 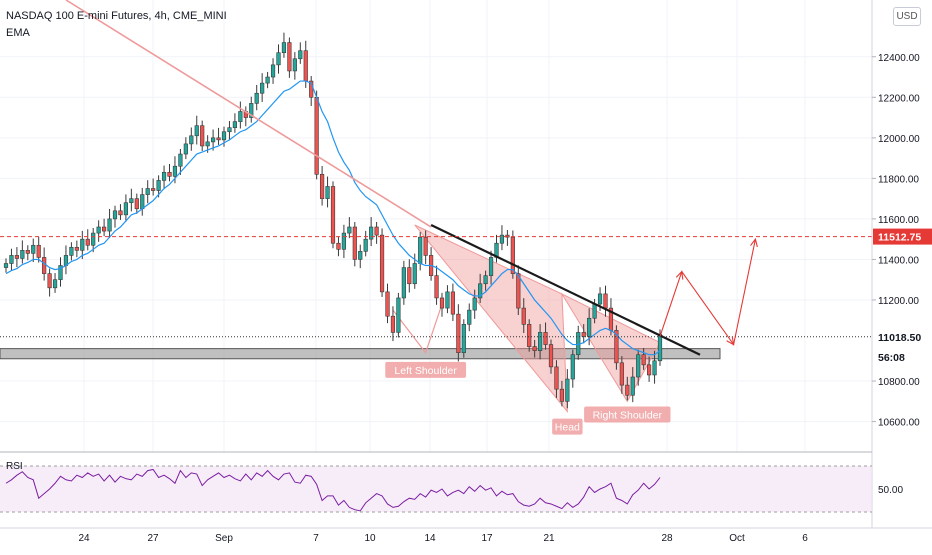 I want to click on symbol-title: NASDAQ 100 E-mini Futures, 4h, CME_MINI, so click(x=116, y=16).